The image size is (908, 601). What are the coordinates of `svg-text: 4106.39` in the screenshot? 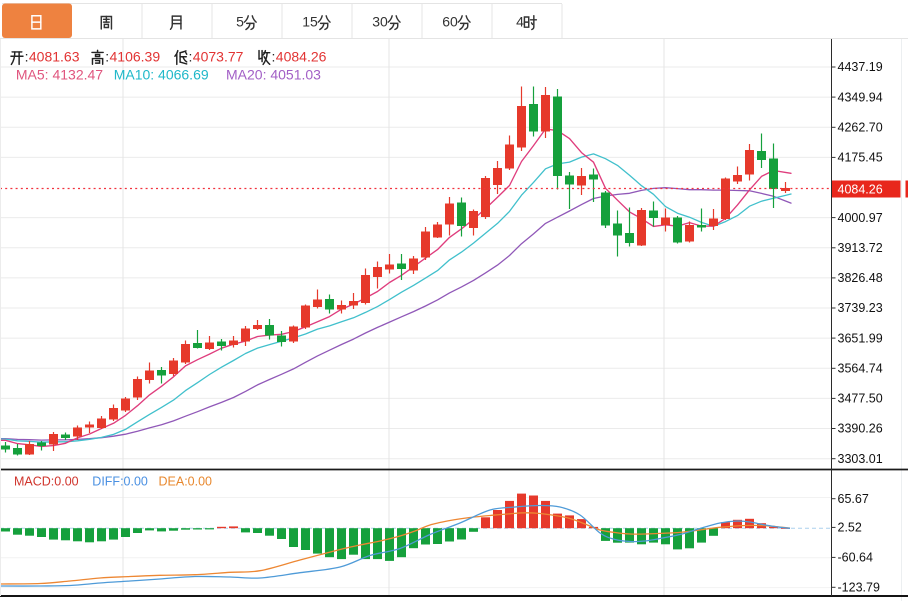 It's located at (135, 56).